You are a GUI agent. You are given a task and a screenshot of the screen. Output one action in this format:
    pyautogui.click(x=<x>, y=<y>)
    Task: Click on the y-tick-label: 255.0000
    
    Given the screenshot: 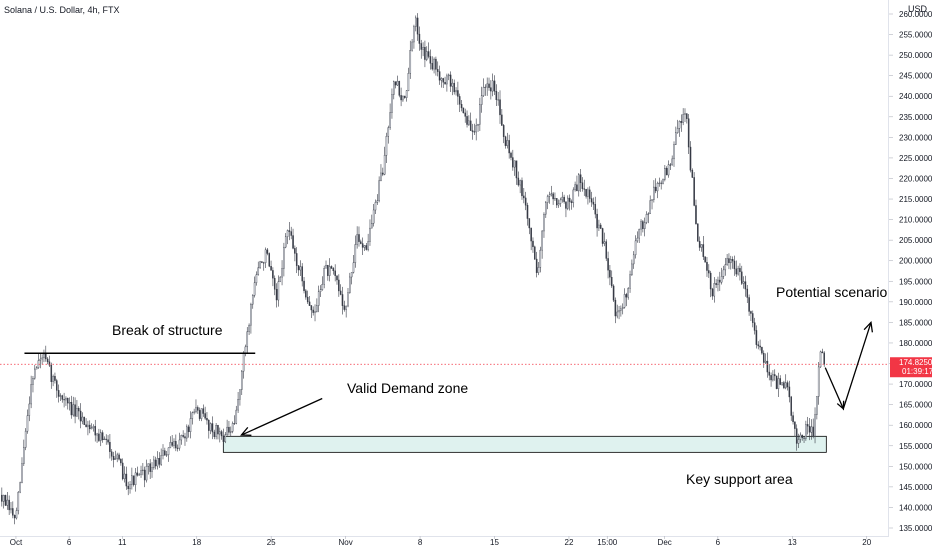 What is the action you would take?
    pyautogui.click(x=915, y=35)
    